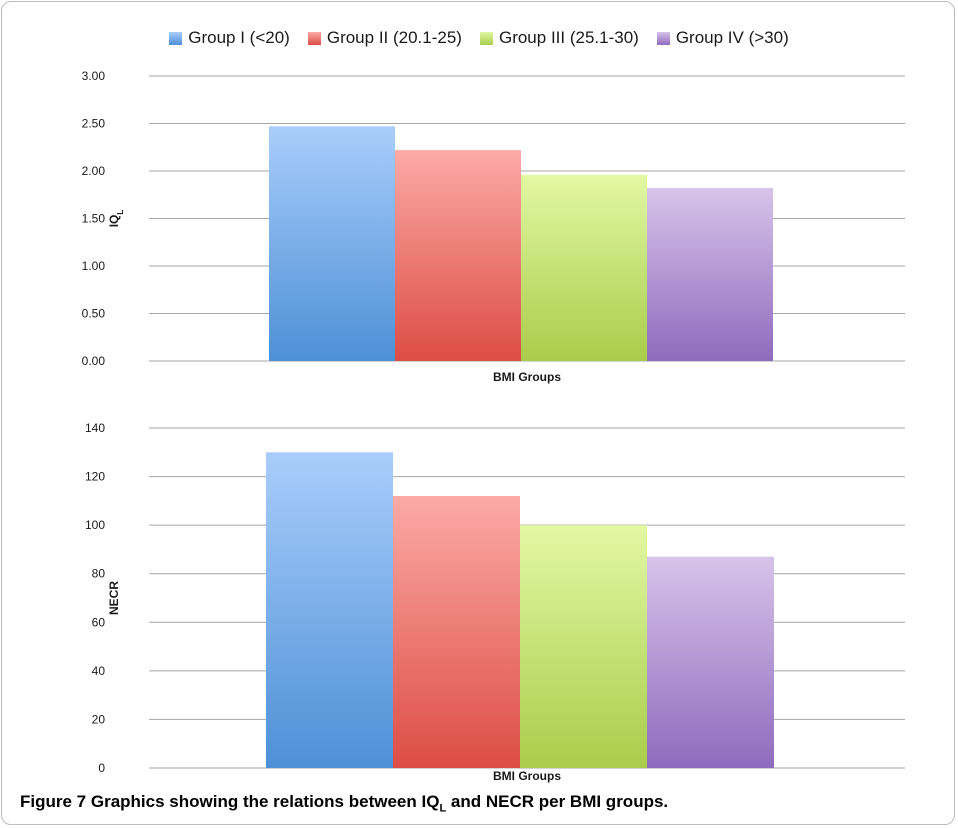  What do you see at coordinates (94, 171) in the screenshot?
I see `y-tick-label: 2.00` at bounding box center [94, 171].